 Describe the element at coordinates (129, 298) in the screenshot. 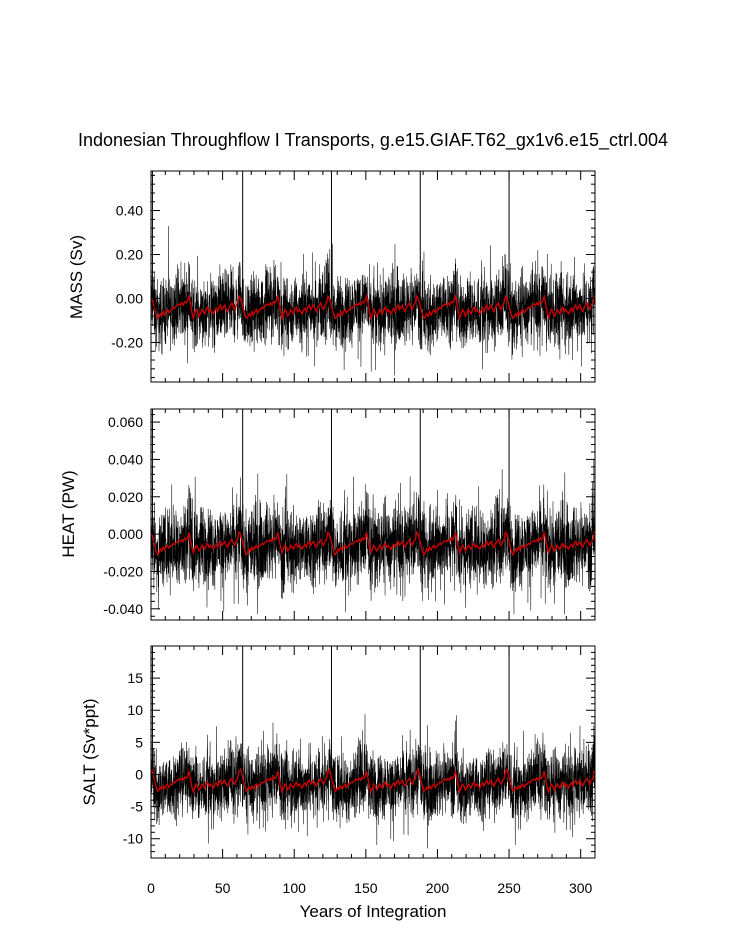

I see `mass-y-tick-label: 0.00` at that location.